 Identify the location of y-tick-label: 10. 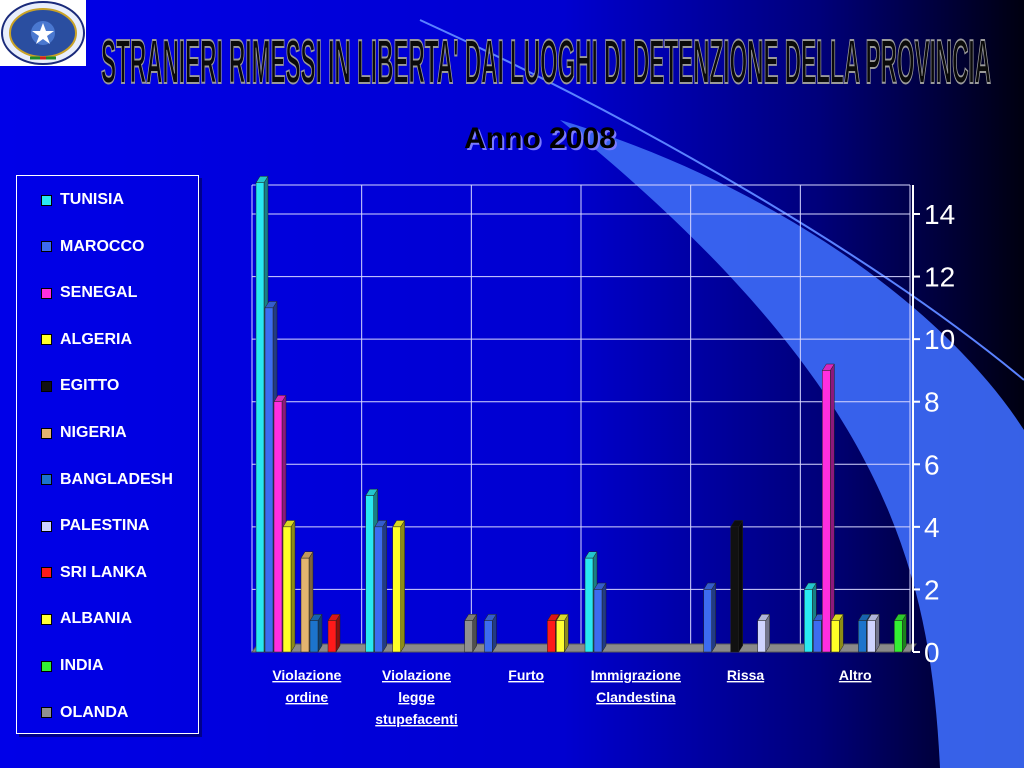
(939, 339).